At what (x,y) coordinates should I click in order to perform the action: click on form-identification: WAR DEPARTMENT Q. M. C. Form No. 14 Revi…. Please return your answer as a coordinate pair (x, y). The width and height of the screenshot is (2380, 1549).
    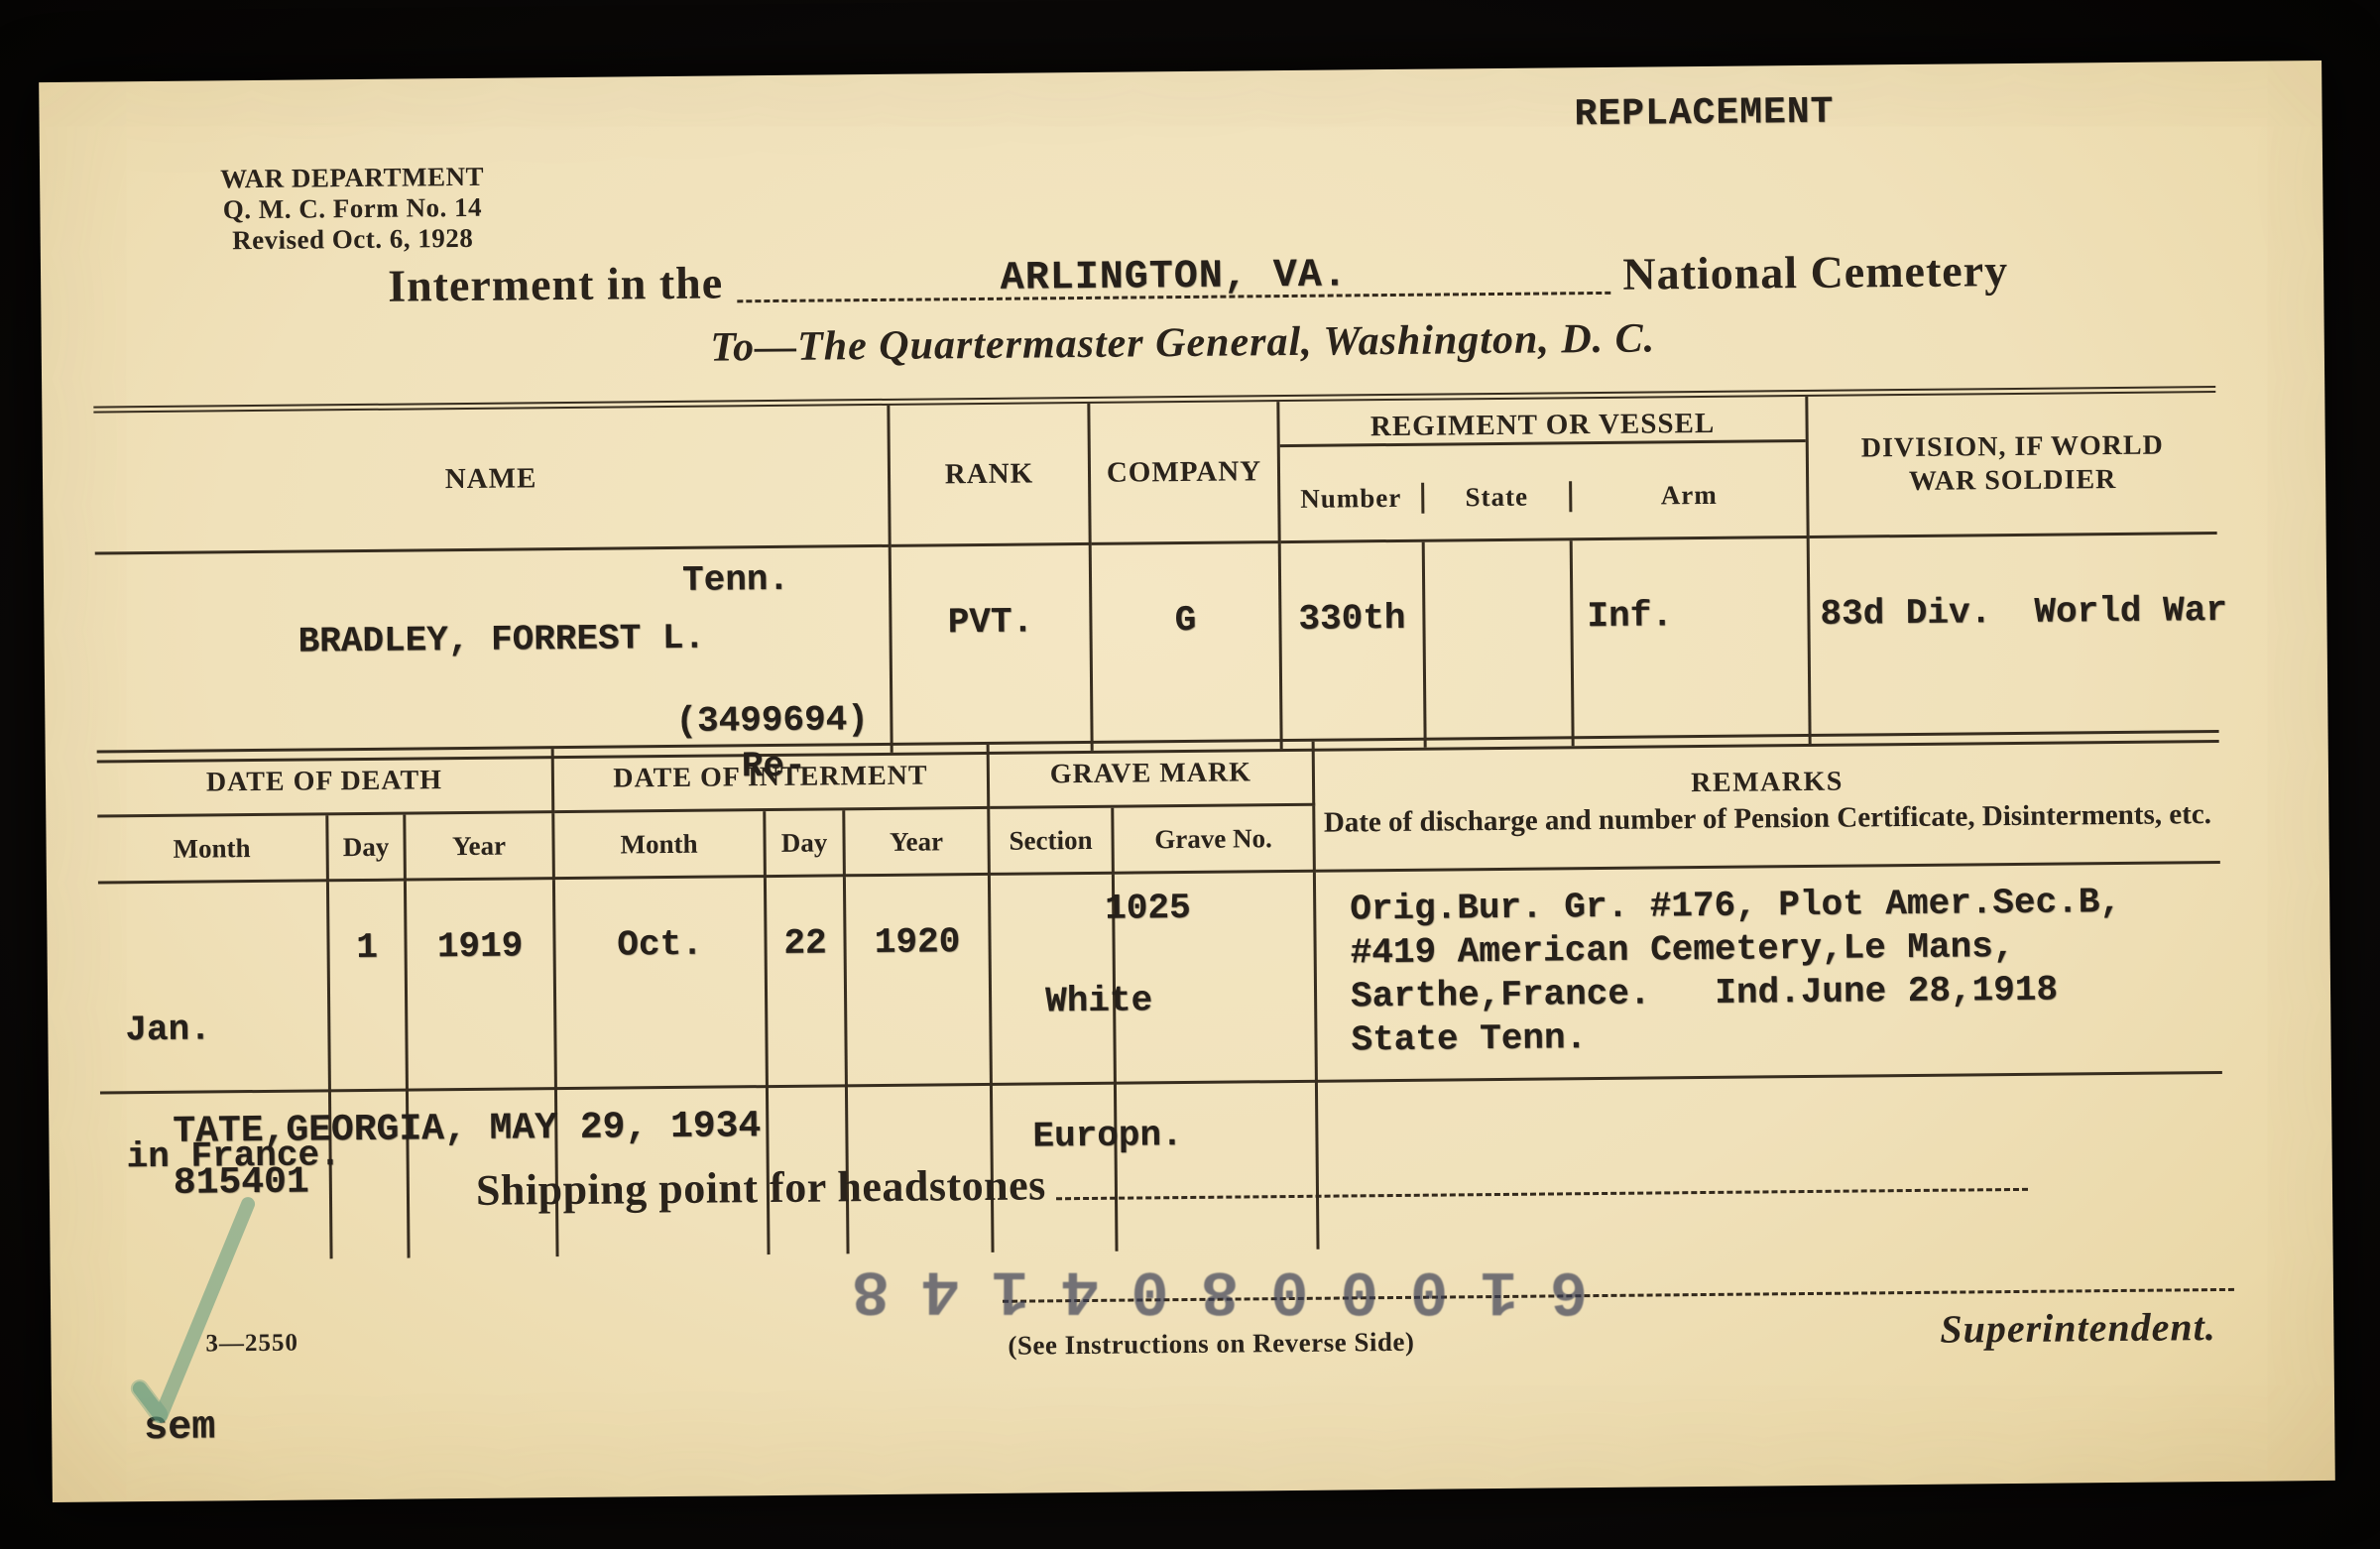
    Looking at the image, I should click on (352, 209).